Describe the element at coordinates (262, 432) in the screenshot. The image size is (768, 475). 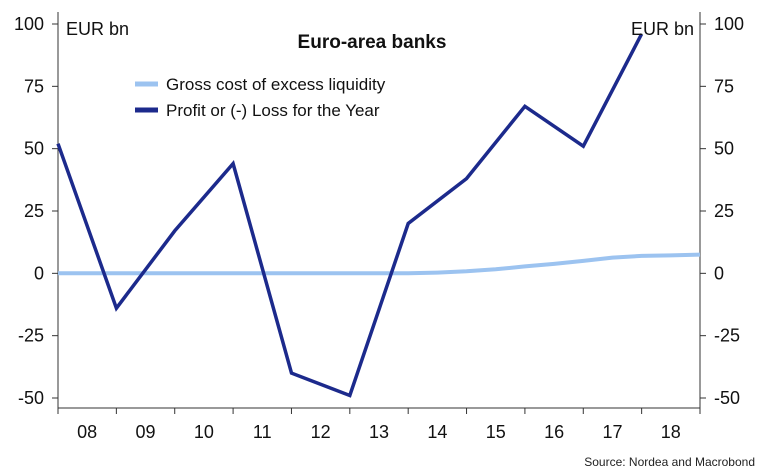
I see `x-tick-label: 11` at that location.